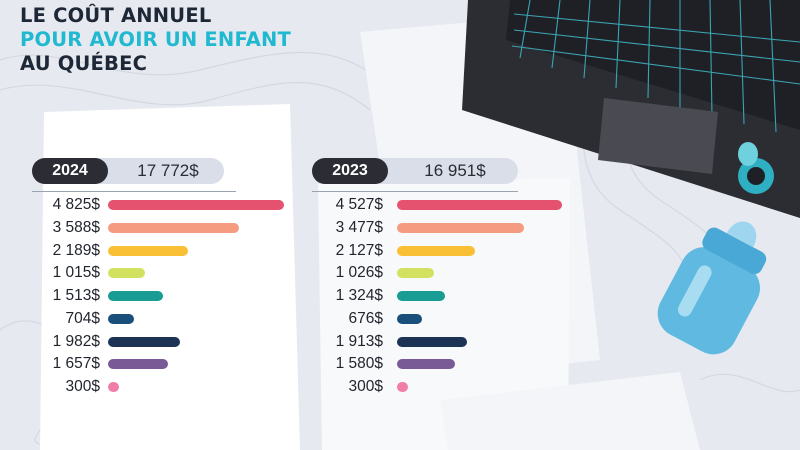  What do you see at coordinates (350, 171) in the screenshot?
I see `year-label: 2023` at bounding box center [350, 171].